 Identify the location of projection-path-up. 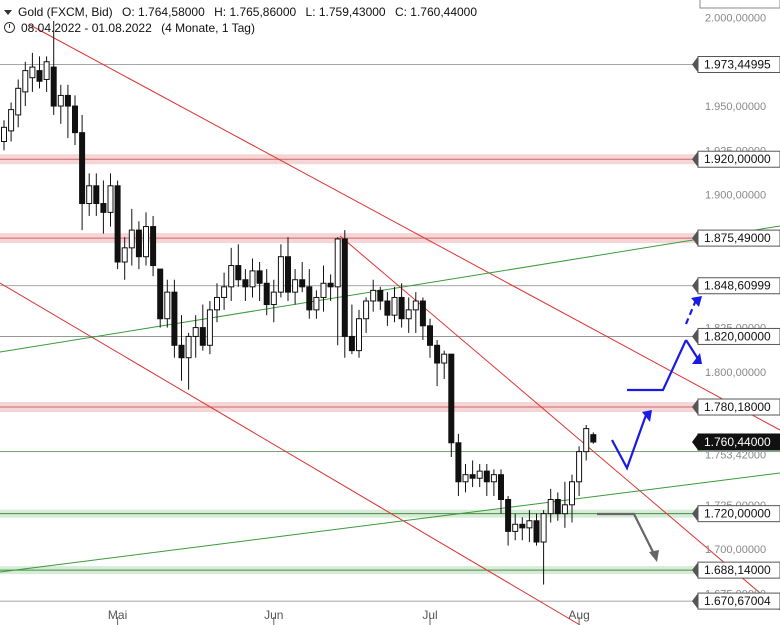
(657, 365).